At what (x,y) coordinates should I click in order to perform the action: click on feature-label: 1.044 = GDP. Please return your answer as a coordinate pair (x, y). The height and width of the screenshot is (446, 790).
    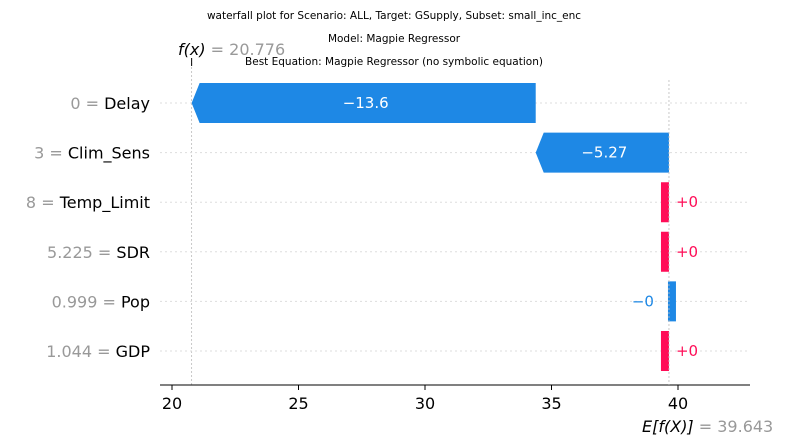
    Looking at the image, I should click on (98, 351).